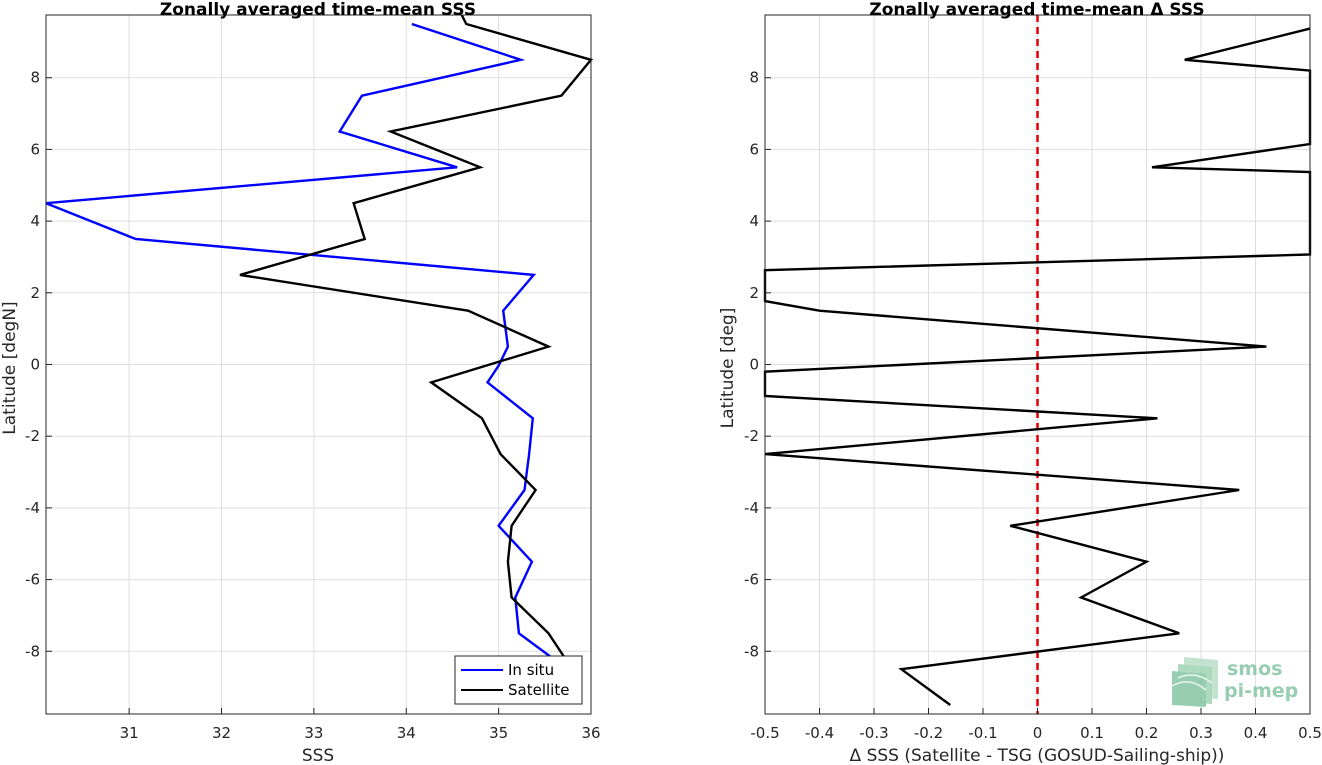 The height and width of the screenshot is (765, 1322). What do you see at coordinates (754, 78) in the screenshot?
I see `right-y-tick-label: 8` at bounding box center [754, 78].